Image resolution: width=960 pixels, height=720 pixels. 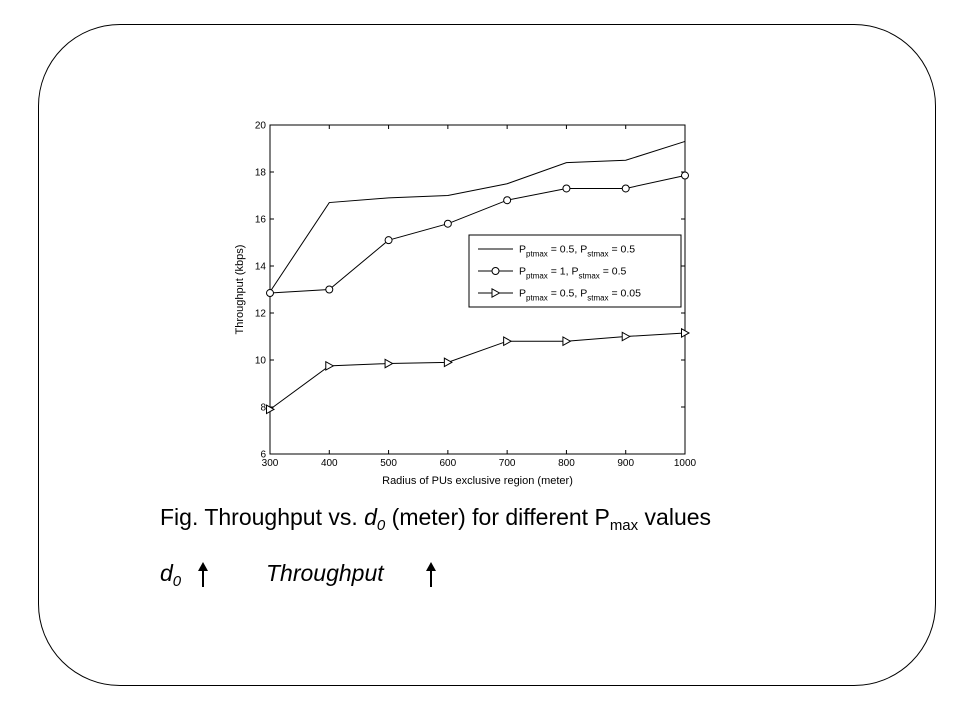 What do you see at coordinates (270, 463) in the screenshot?
I see `x-tick-label: 300` at bounding box center [270, 463].